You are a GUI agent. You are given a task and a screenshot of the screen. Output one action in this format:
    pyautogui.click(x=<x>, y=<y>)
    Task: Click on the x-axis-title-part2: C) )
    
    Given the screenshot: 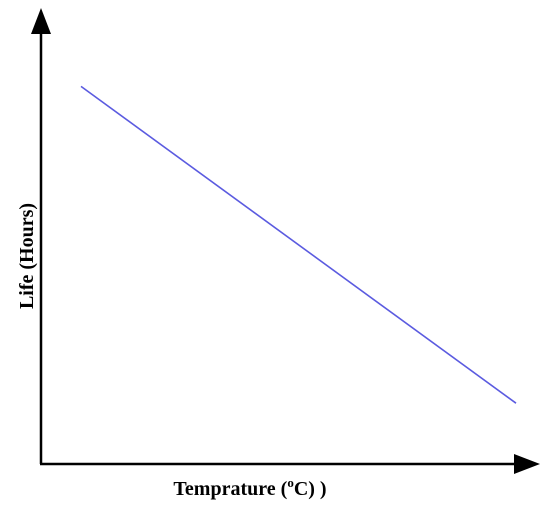 What is the action you would take?
    pyautogui.click(x=310, y=489)
    